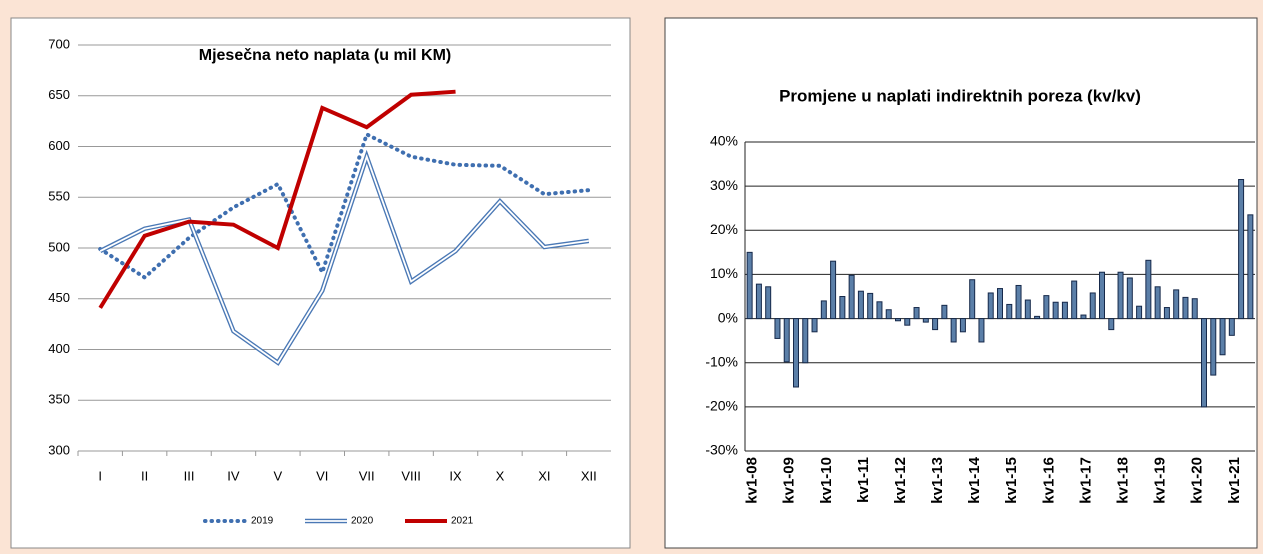 This screenshot has width=1263, height=554. What do you see at coordinates (500, 475) in the screenshot?
I see `x-tick-label: X` at bounding box center [500, 475].